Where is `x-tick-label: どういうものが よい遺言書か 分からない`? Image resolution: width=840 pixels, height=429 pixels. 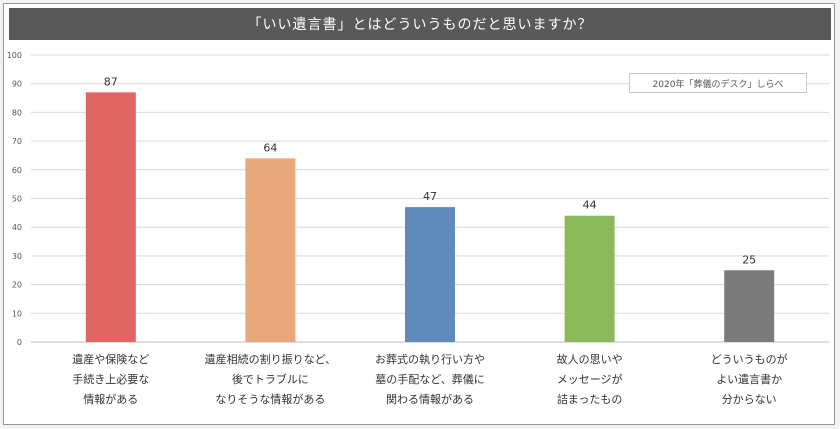
x-tick-label: どういうものが よい遺言書か 分からない is located at coordinates (749, 380).